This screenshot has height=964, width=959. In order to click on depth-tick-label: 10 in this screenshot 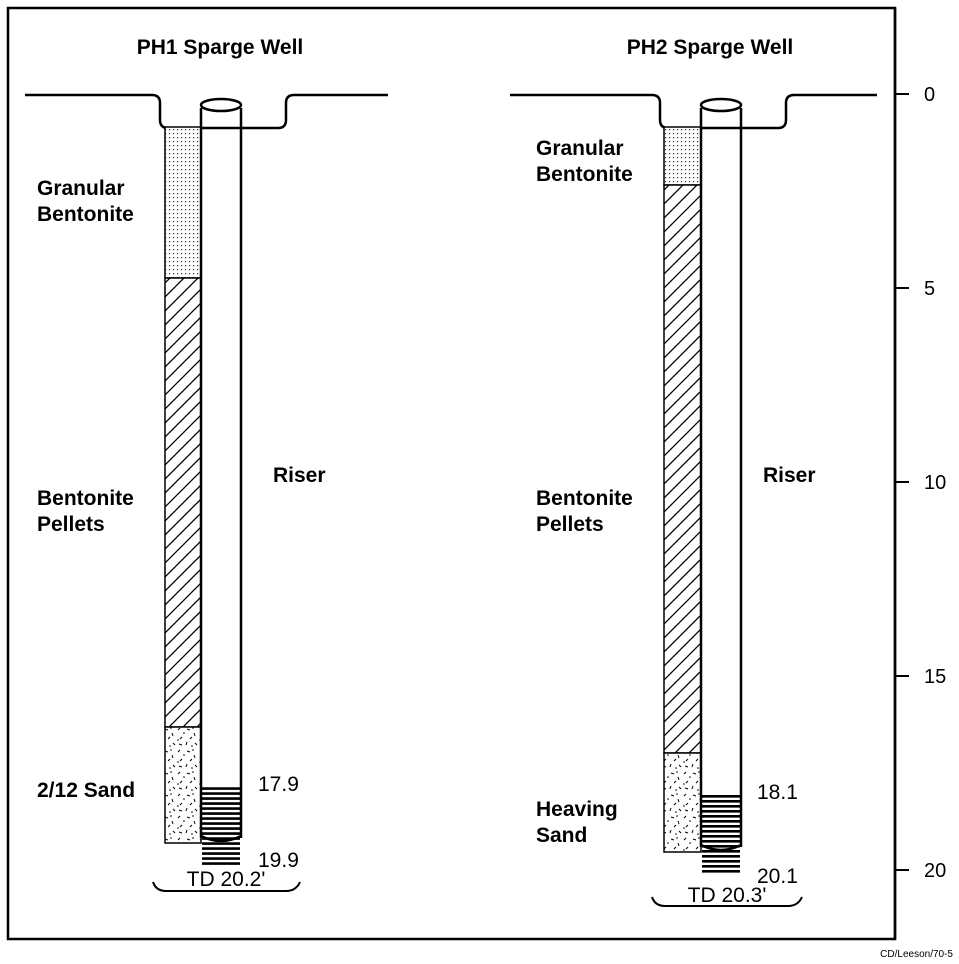, I will do `click(935, 483)`.